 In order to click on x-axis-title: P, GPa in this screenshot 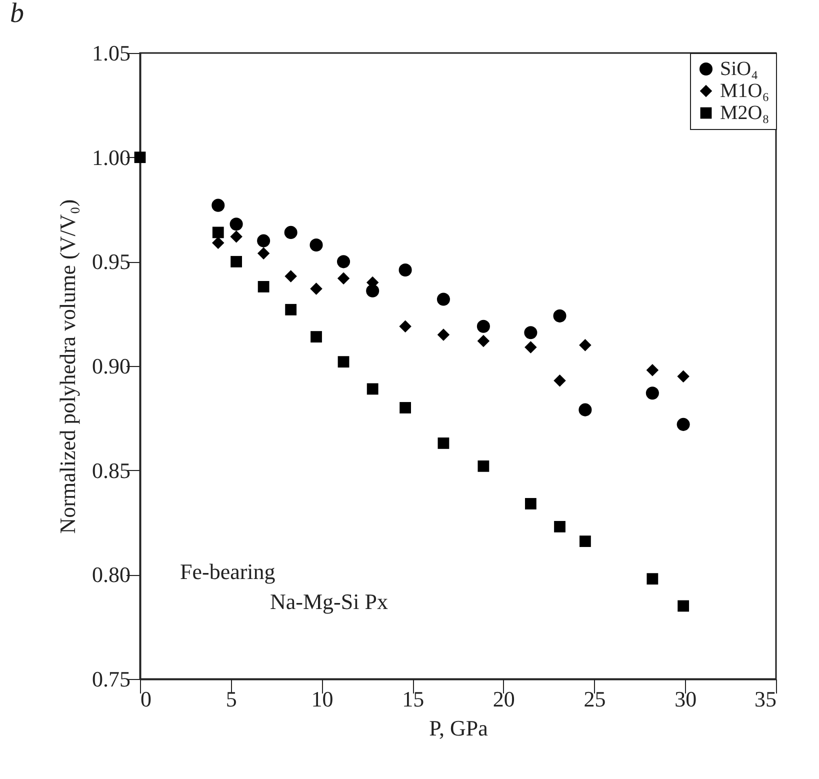, I will do `click(458, 728)`.